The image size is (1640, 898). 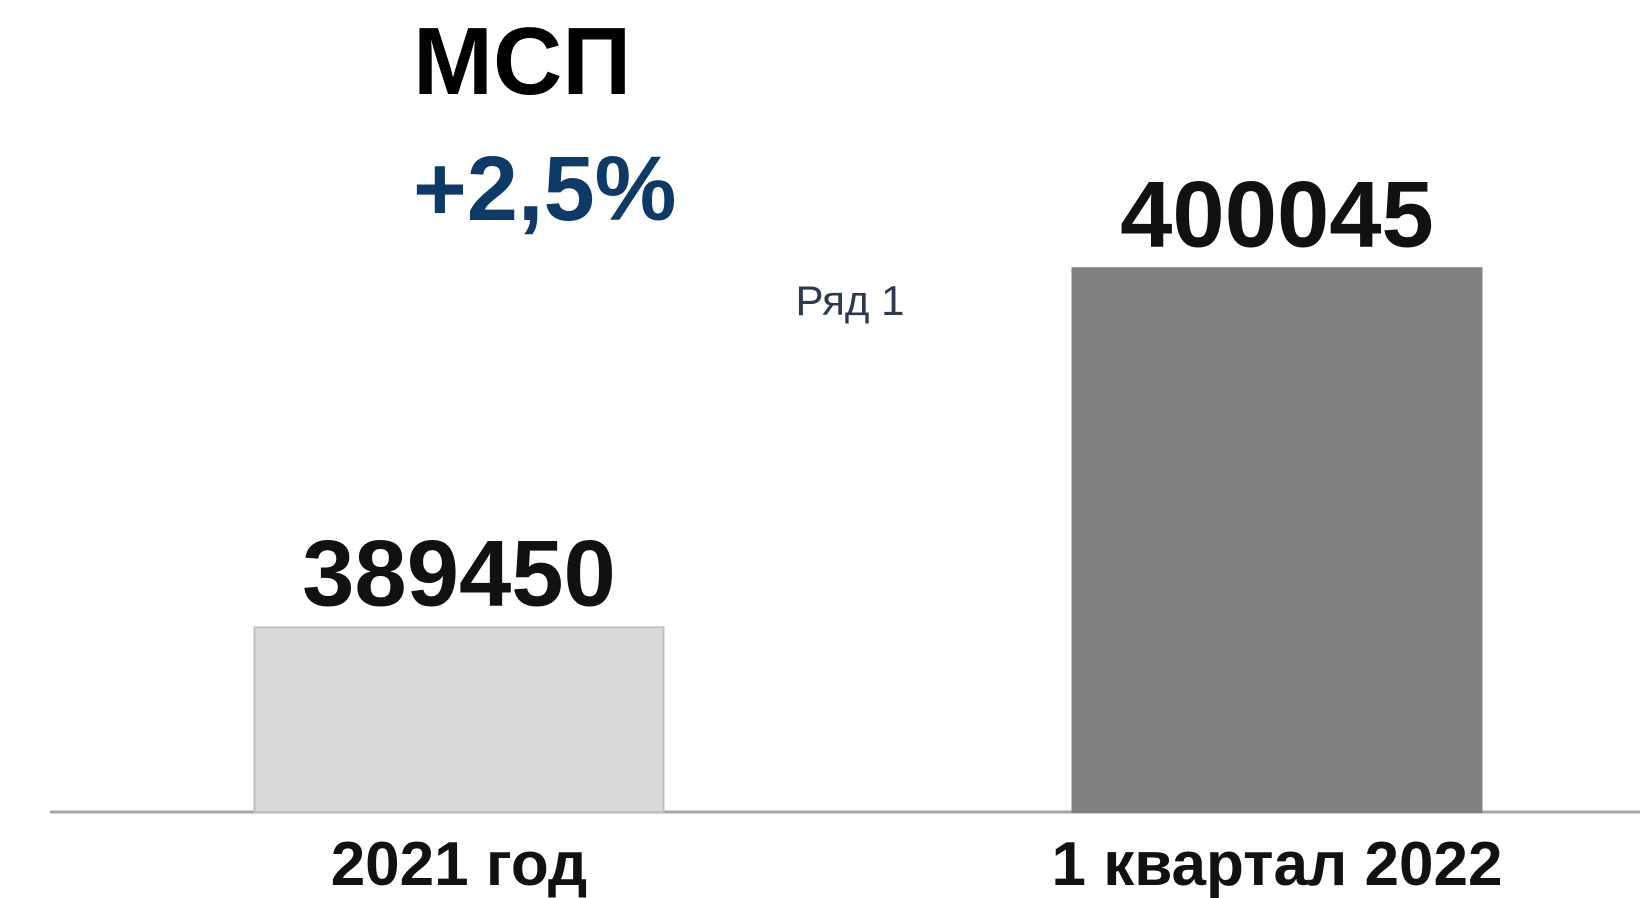 What do you see at coordinates (850, 300) in the screenshot?
I see `legend-label: Ряд 1` at bounding box center [850, 300].